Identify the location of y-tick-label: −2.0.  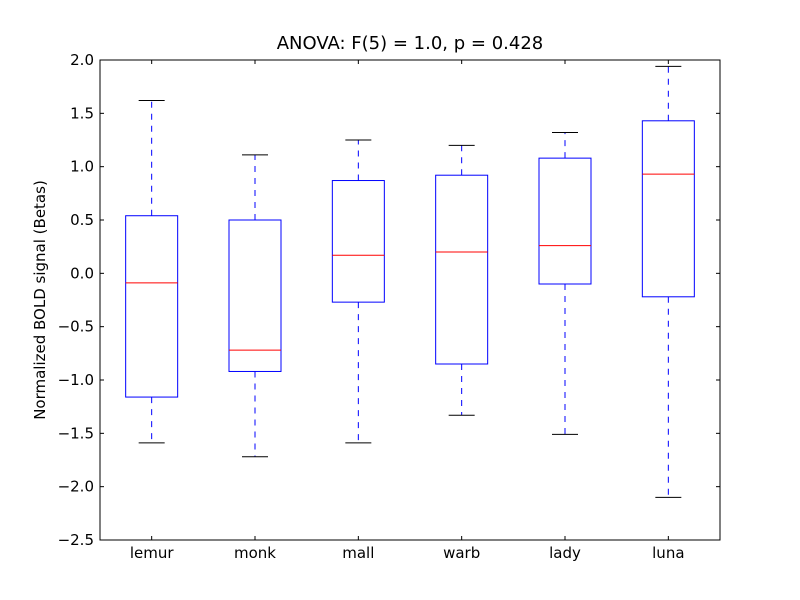
(76, 487).